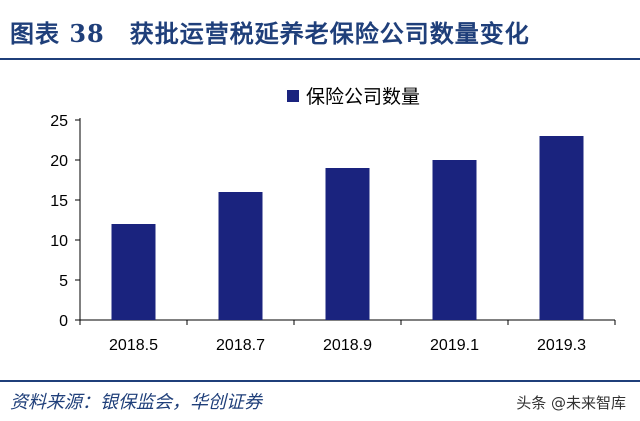  I want to click on title-bar: 图表 38 获批运营税延养老保险公司数量变化, so click(320, 31).